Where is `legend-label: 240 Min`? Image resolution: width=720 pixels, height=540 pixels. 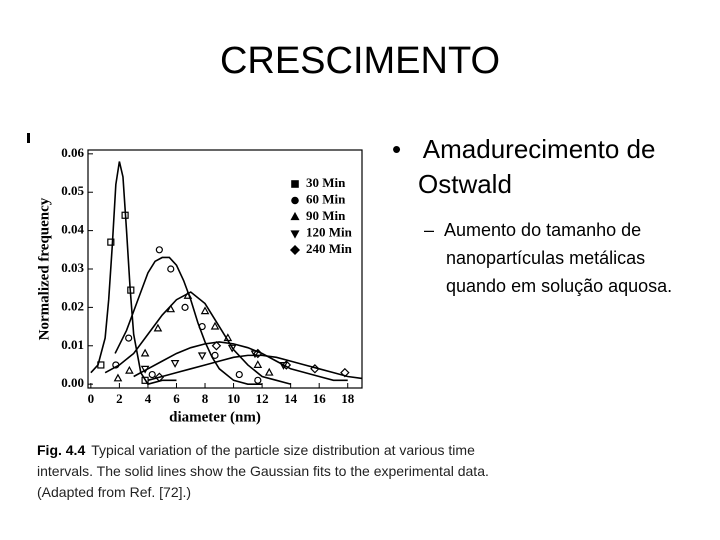
legend-label: 240 Min is located at coordinates (329, 248).